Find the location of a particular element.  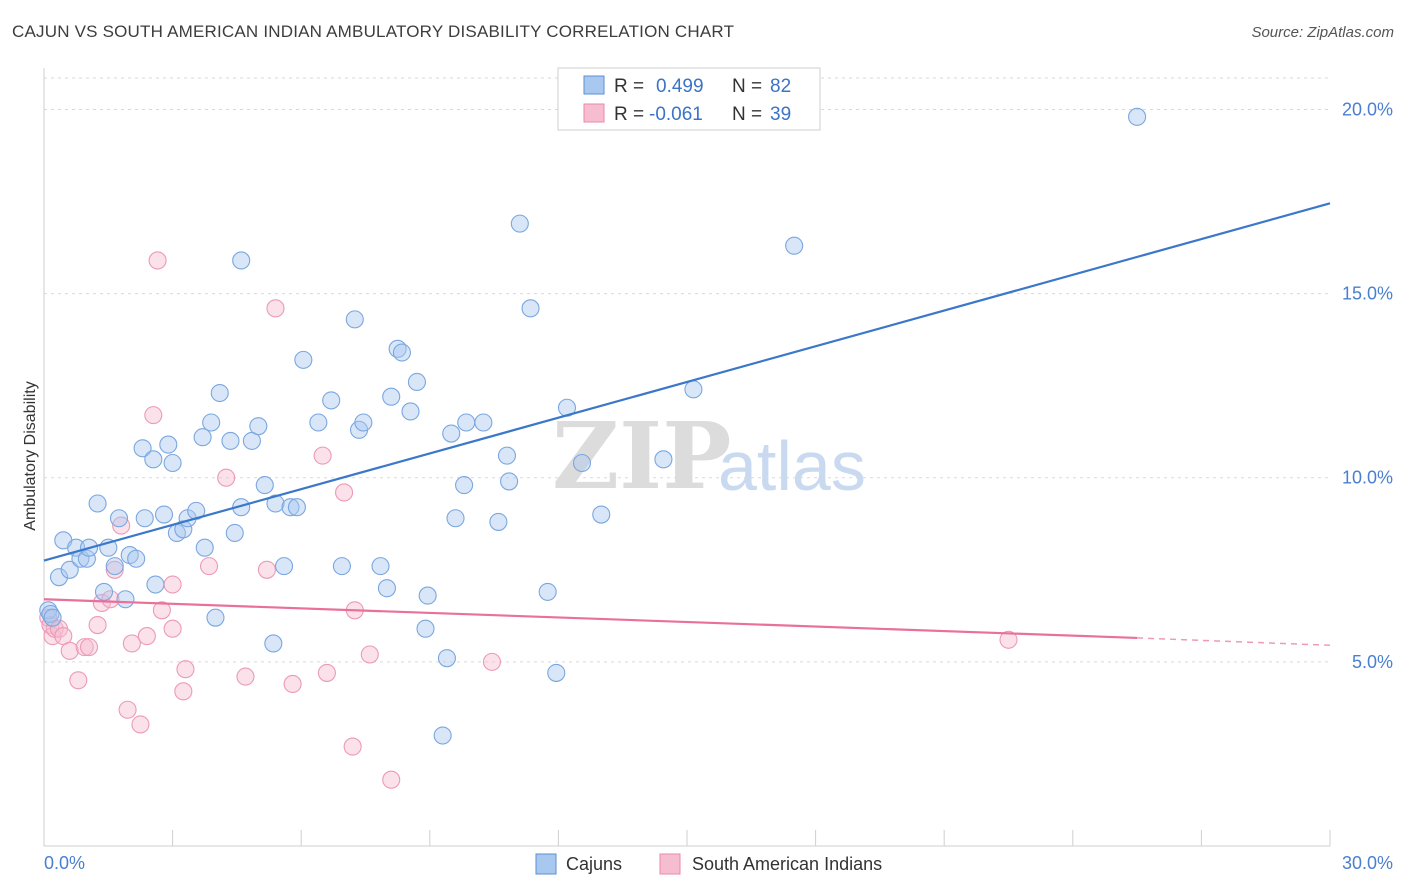

watermark-atlas: atlas is located at coordinates (792, 466).